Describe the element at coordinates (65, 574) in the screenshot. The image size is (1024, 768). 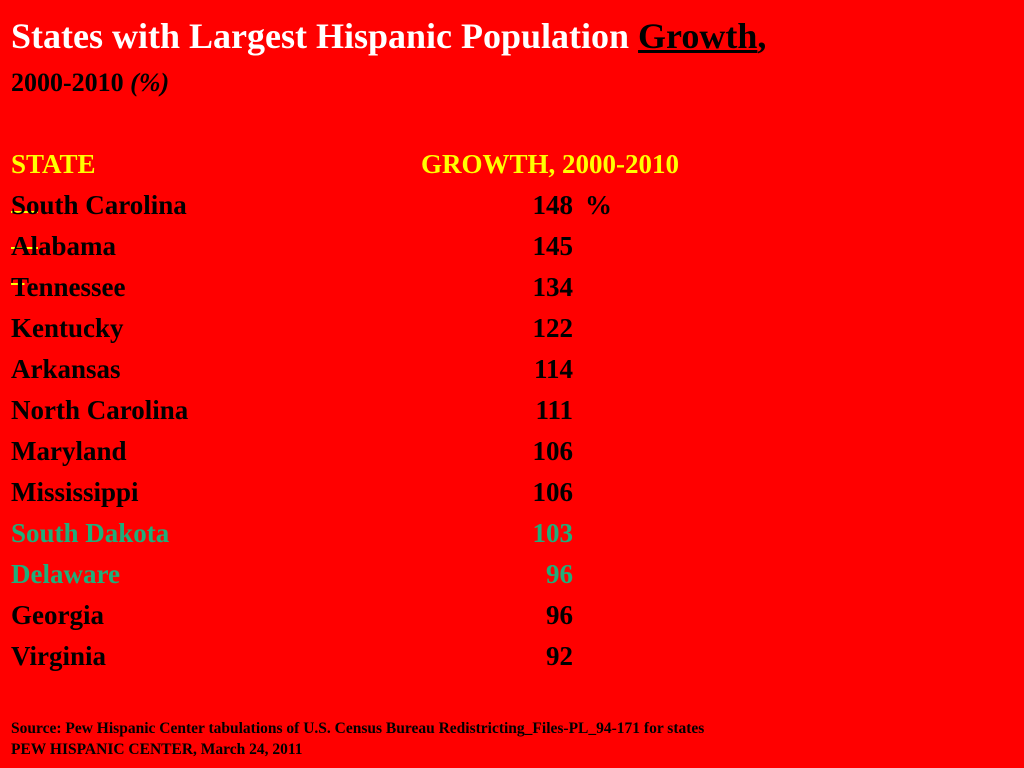
I see `state-name: Delaware` at that location.